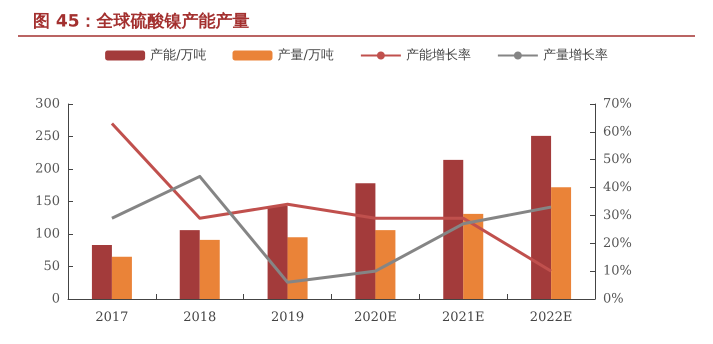  I want to click on x-tick-label: 2017, so click(111, 317).